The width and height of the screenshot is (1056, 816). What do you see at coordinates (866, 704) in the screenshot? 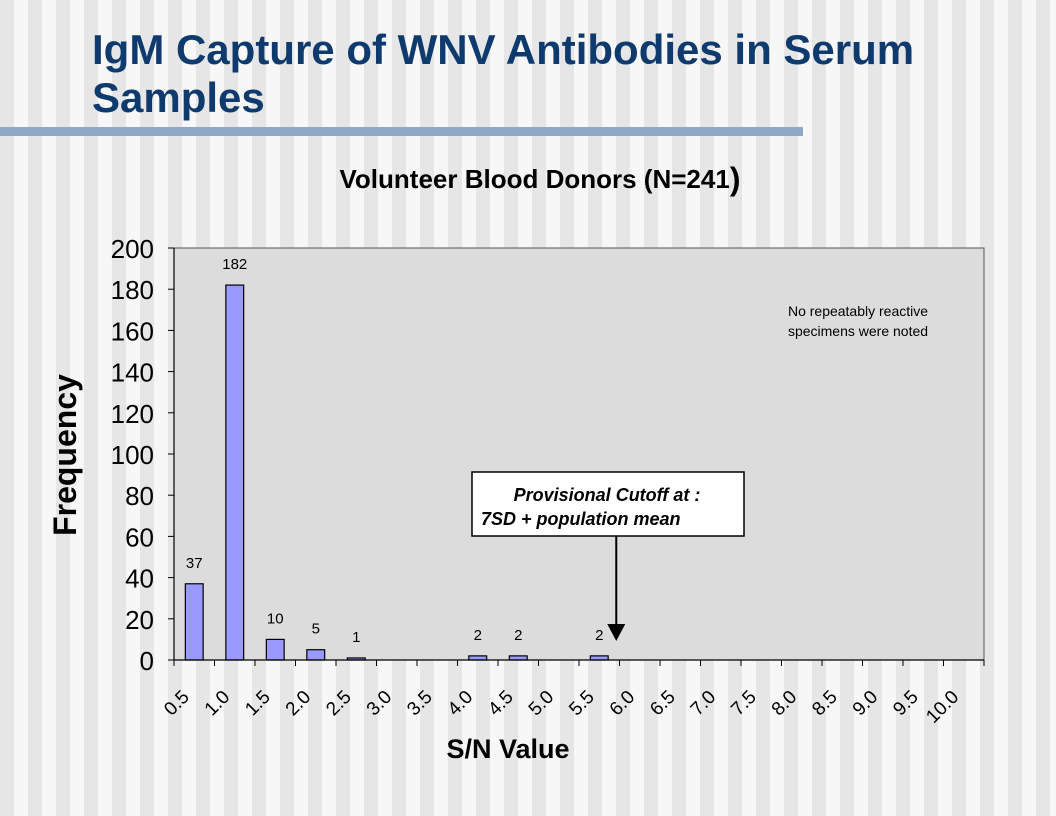
I see `x-tick-label: 9.0` at bounding box center [866, 704].